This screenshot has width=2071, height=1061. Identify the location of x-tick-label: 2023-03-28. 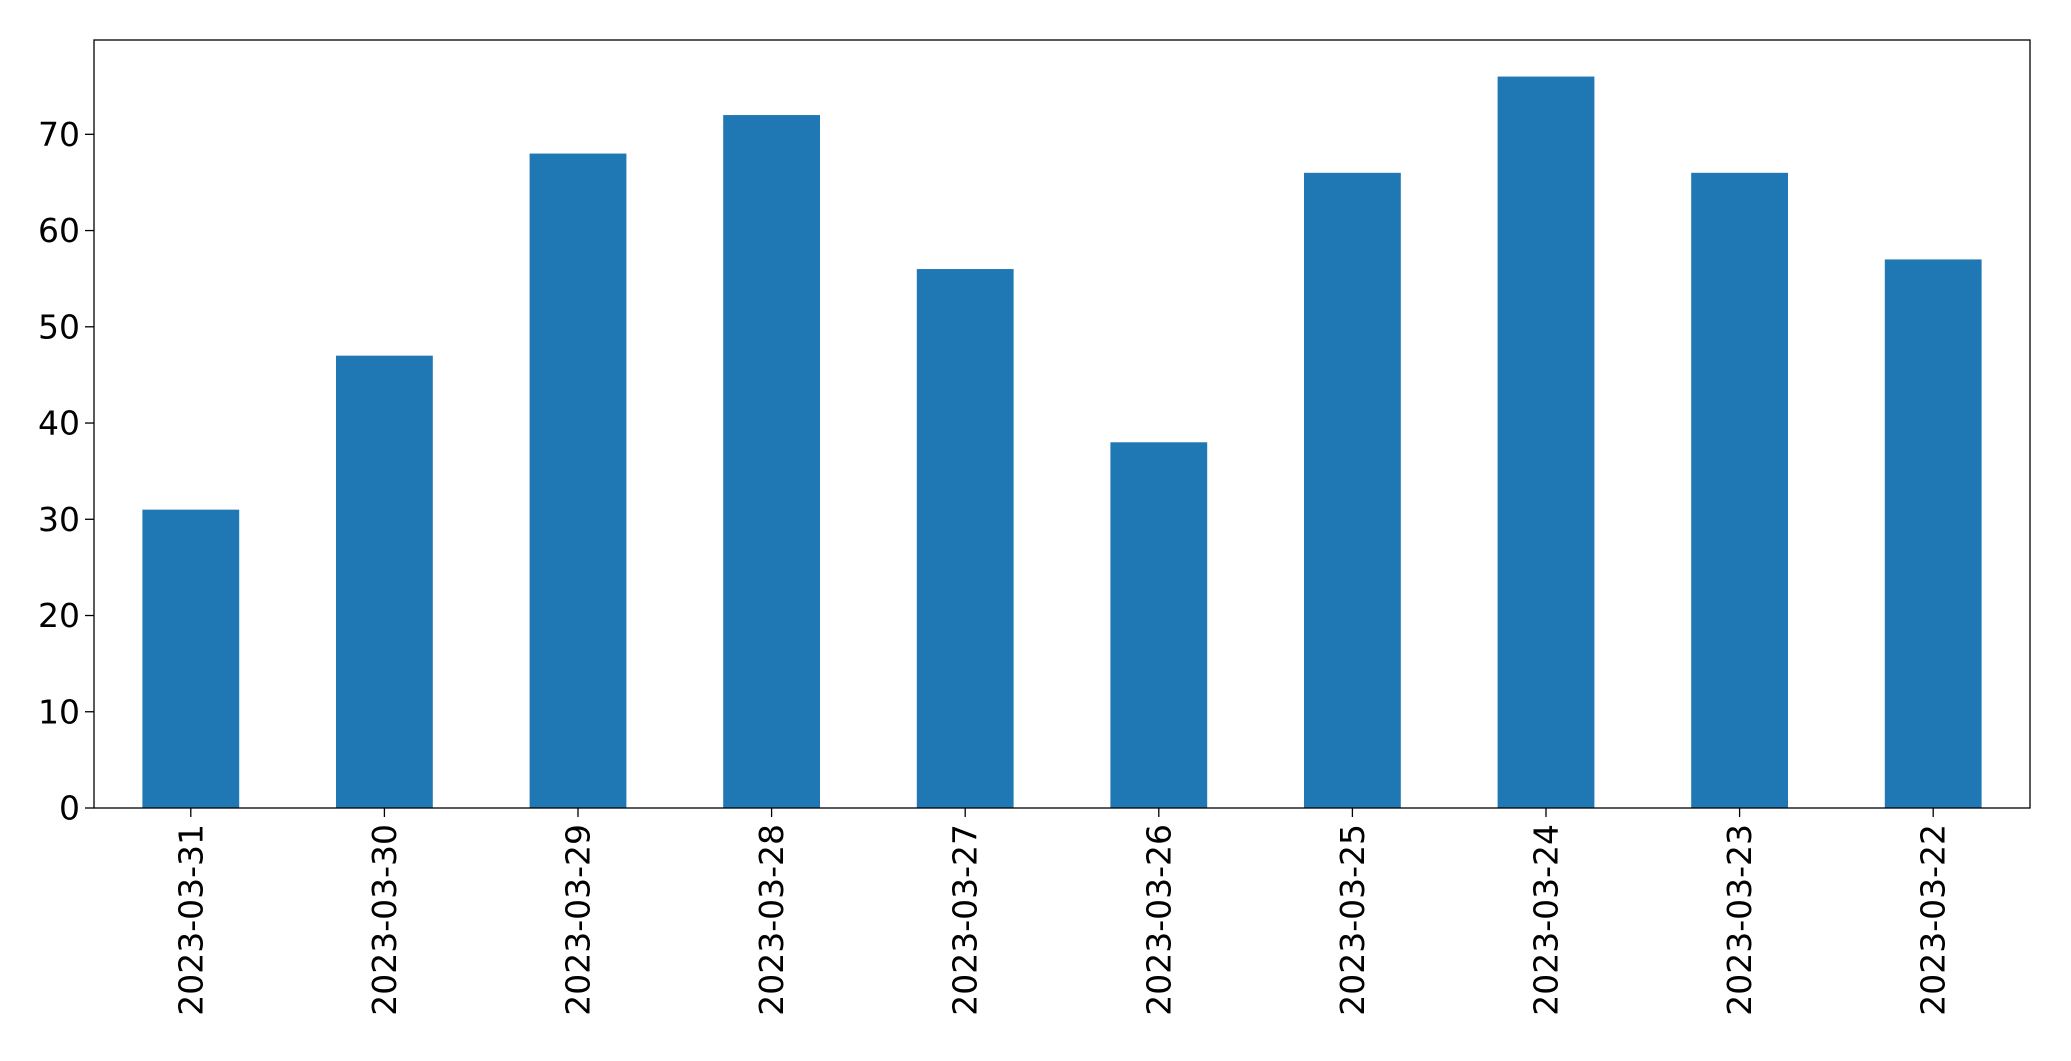
(771, 920).